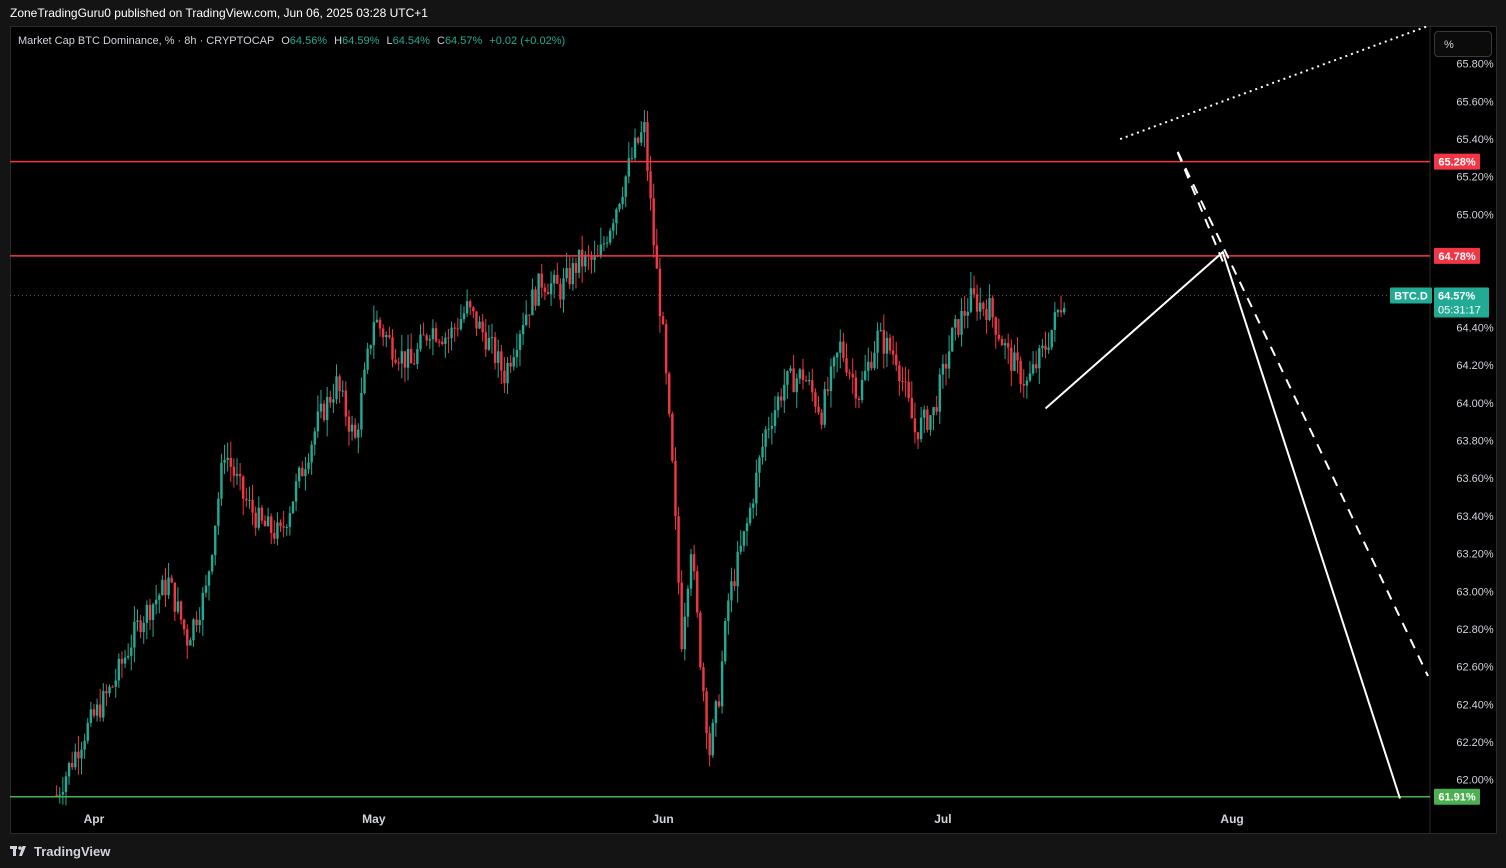 The width and height of the screenshot is (1506, 868). Describe the element at coordinates (662, 819) in the screenshot. I see `x-tick-label: Jun` at that location.